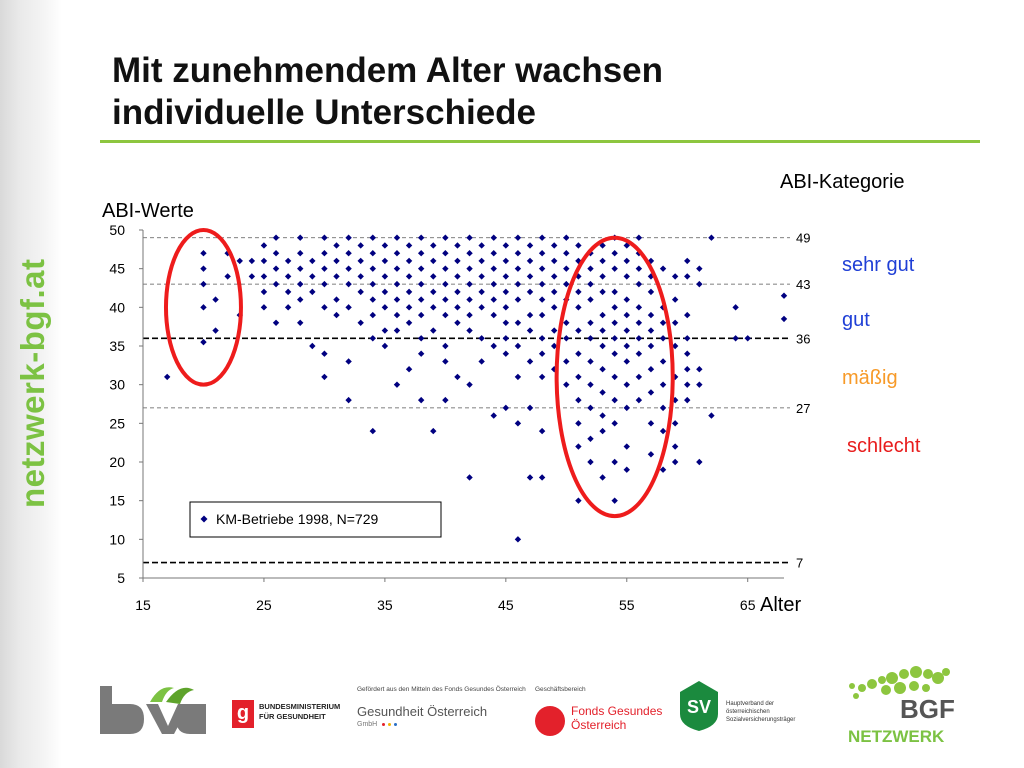 This screenshot has width=1024, height=768. What do you see at coordinates (748, 605) in the screenshot?
I see `x-tick-label-65: 65` at bounding box center [748, 605].